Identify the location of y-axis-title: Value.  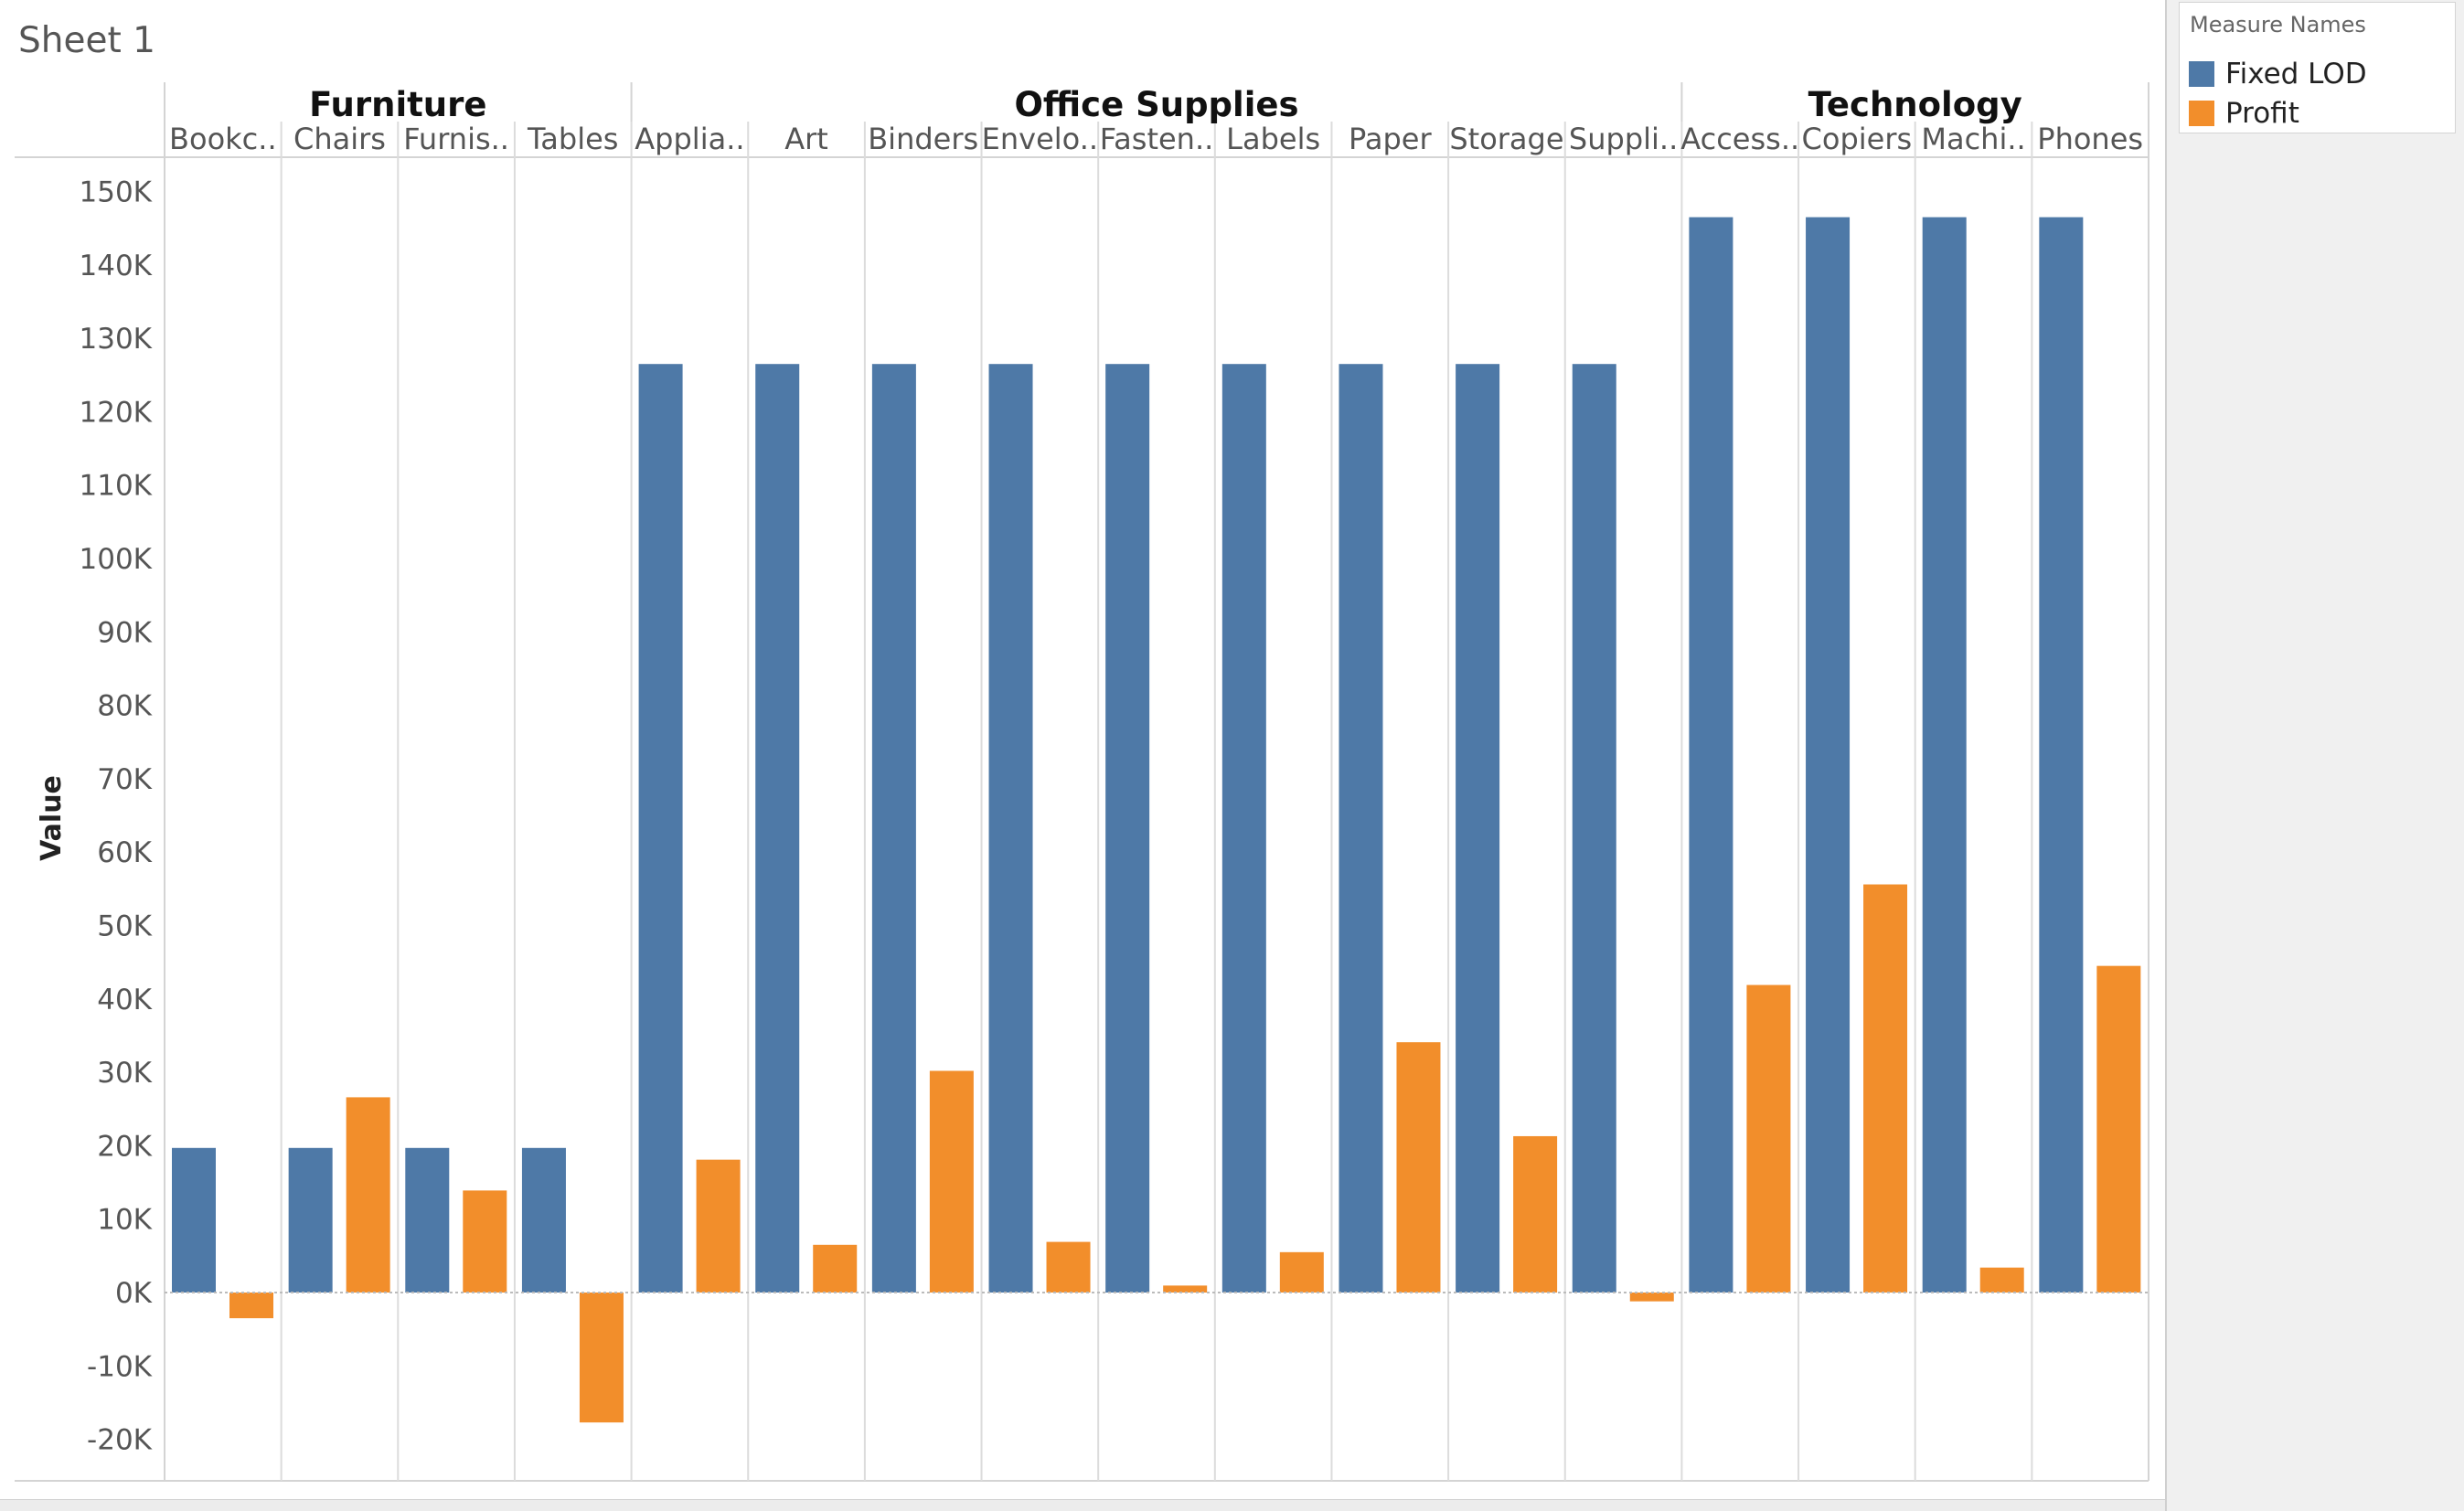
(52, 818).